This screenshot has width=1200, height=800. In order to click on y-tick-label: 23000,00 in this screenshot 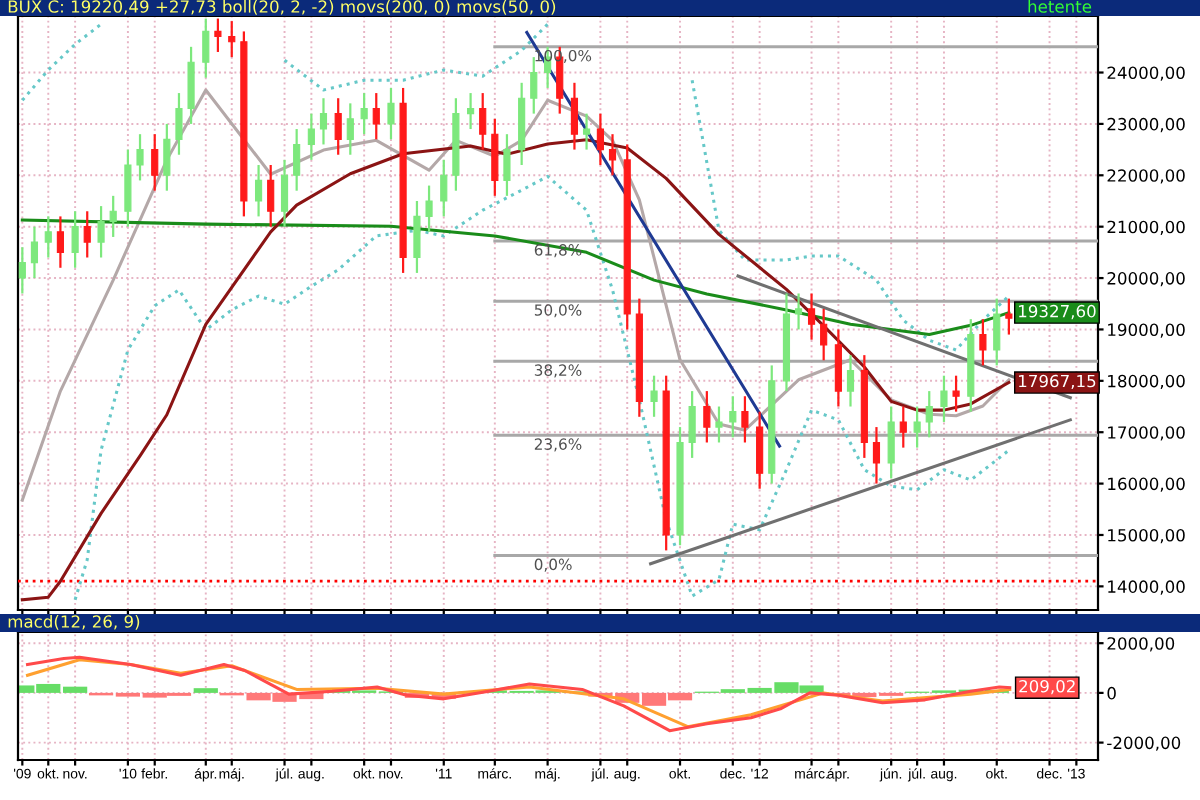, I will do `click(1146, 125)`.